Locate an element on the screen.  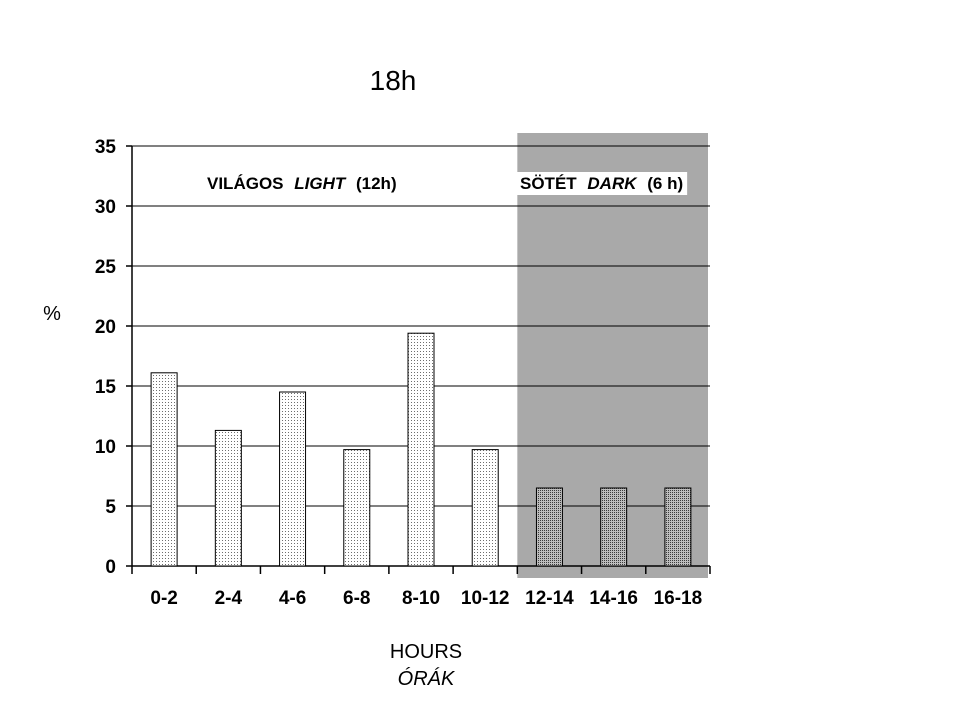
y-tick-label: 15 is located at coordinates (106, 387).